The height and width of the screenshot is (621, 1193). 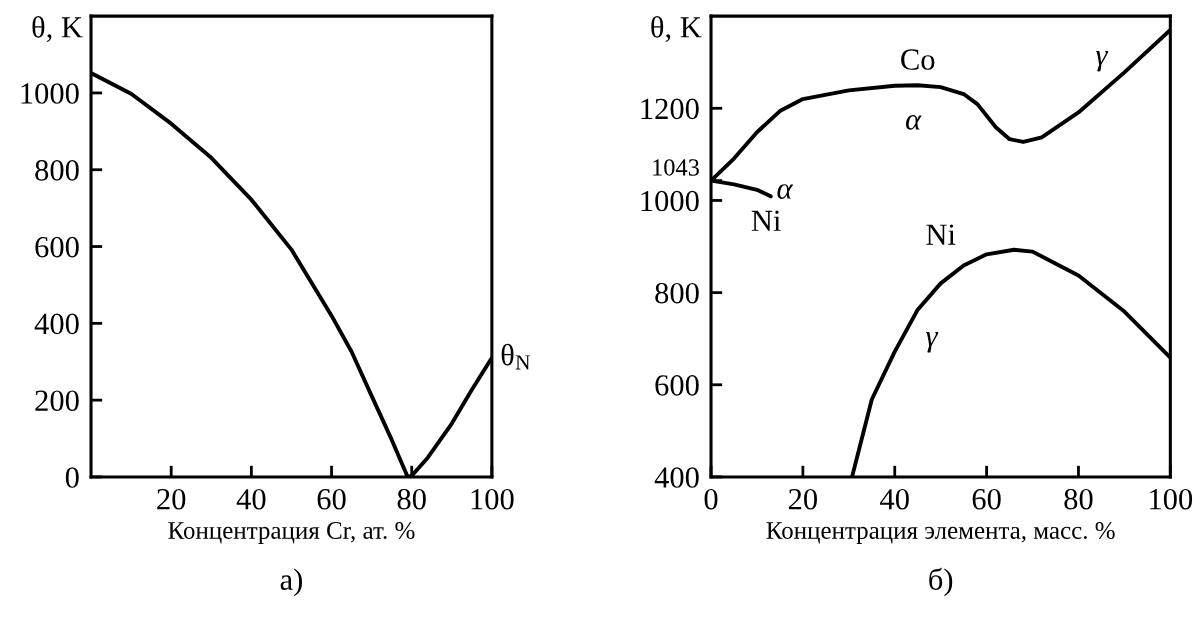 I want to click on text: а), so click(x=291, y=582).